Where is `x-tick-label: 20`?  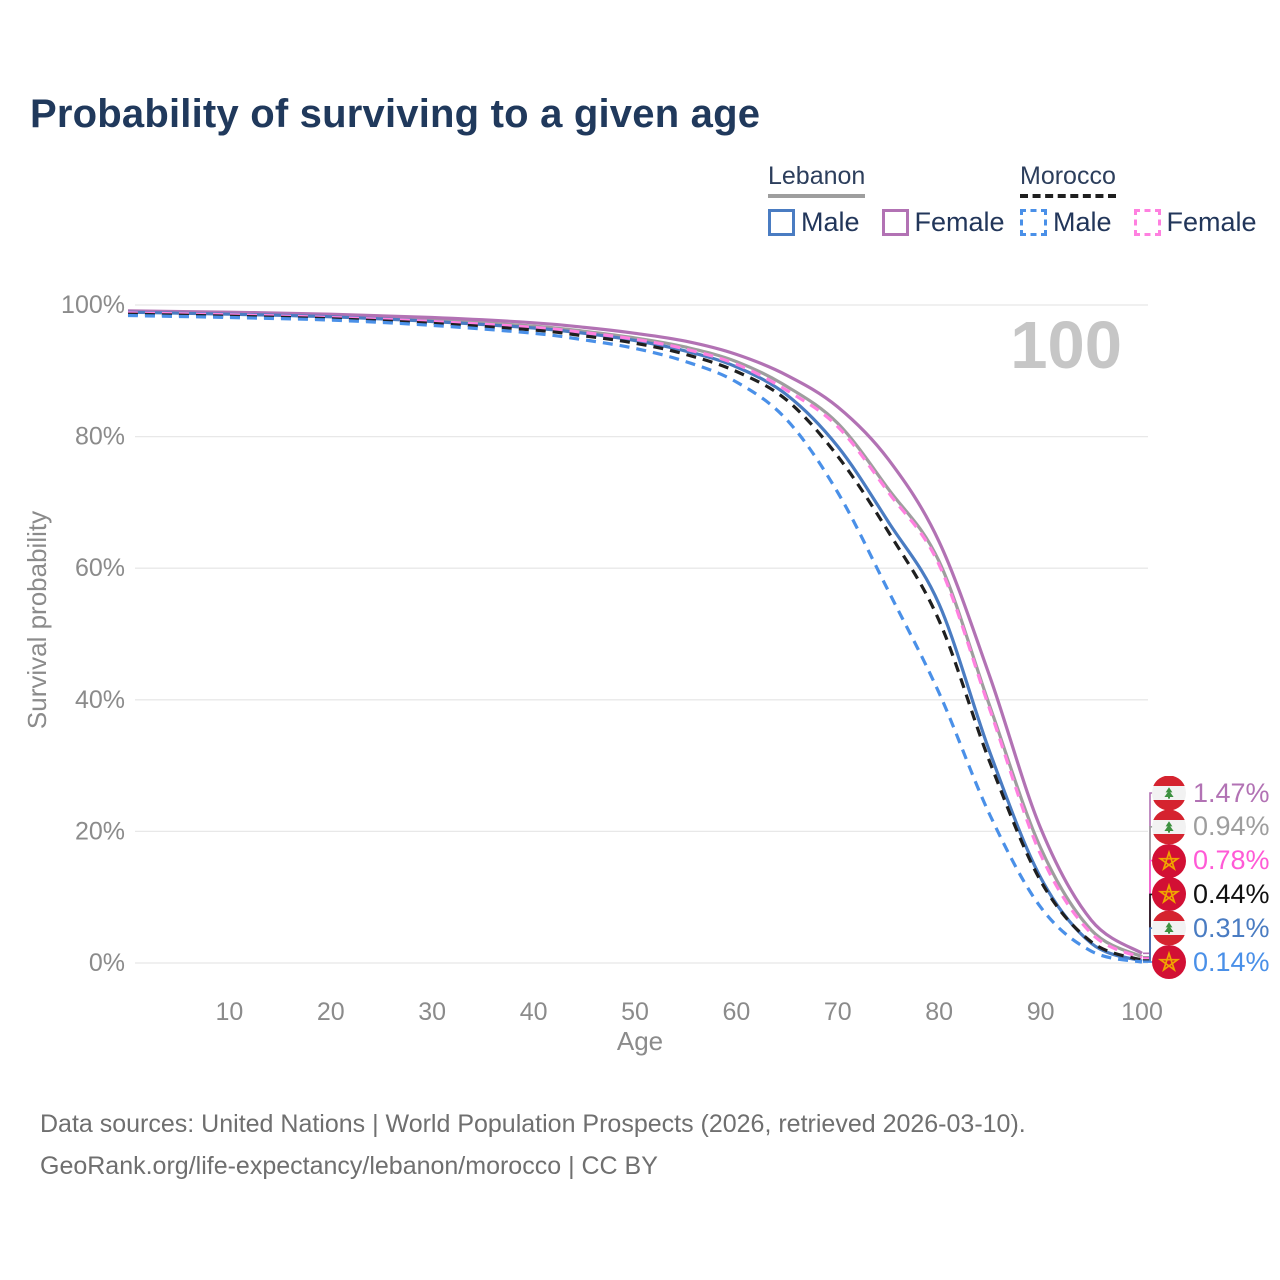
x-tick-label: 20 is located at coordinates (331, 1012).